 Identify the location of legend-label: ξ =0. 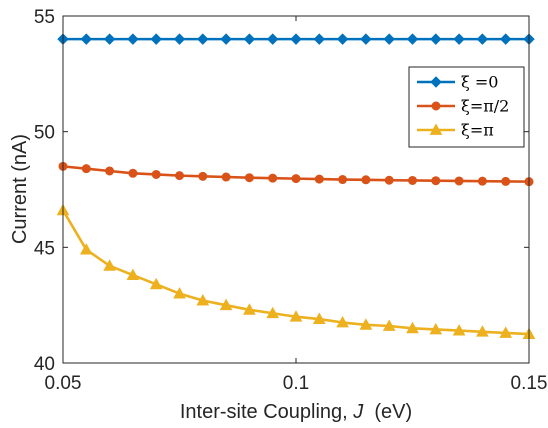
(479, 82).